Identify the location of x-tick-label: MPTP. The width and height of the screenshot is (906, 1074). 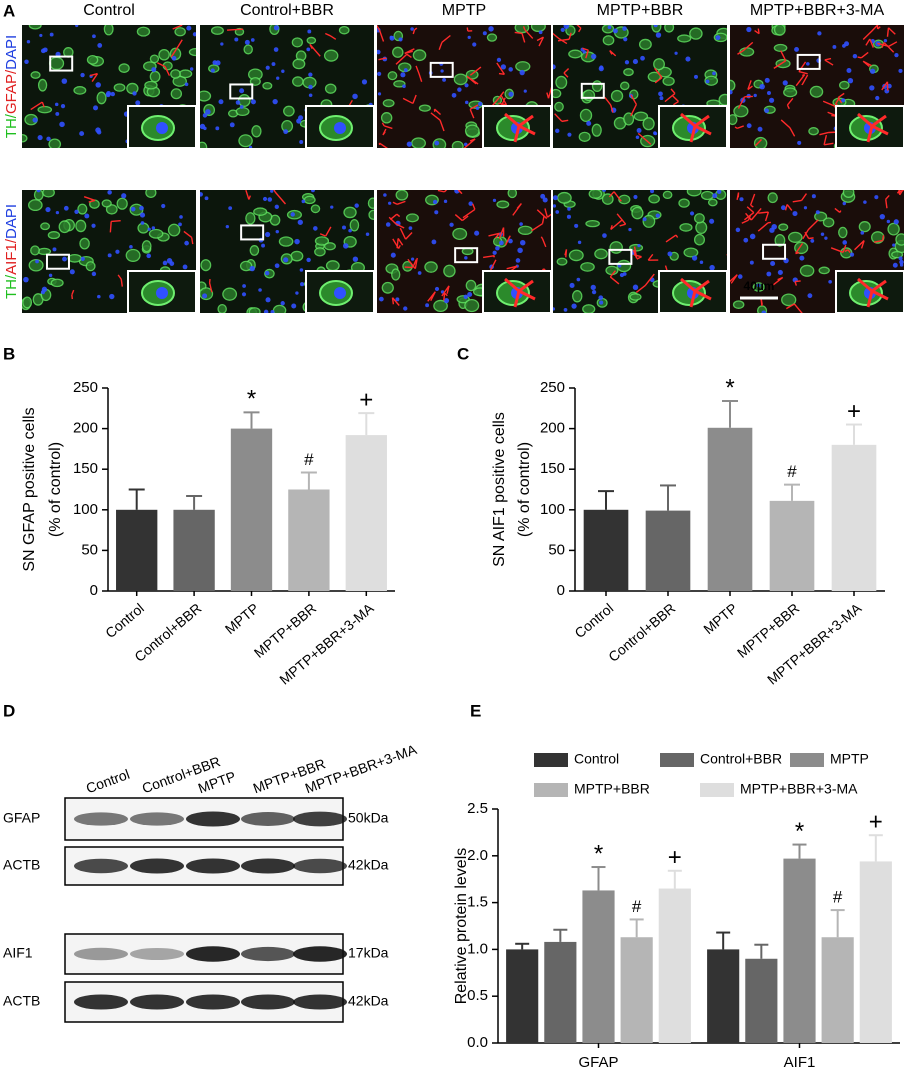
(720, 618).